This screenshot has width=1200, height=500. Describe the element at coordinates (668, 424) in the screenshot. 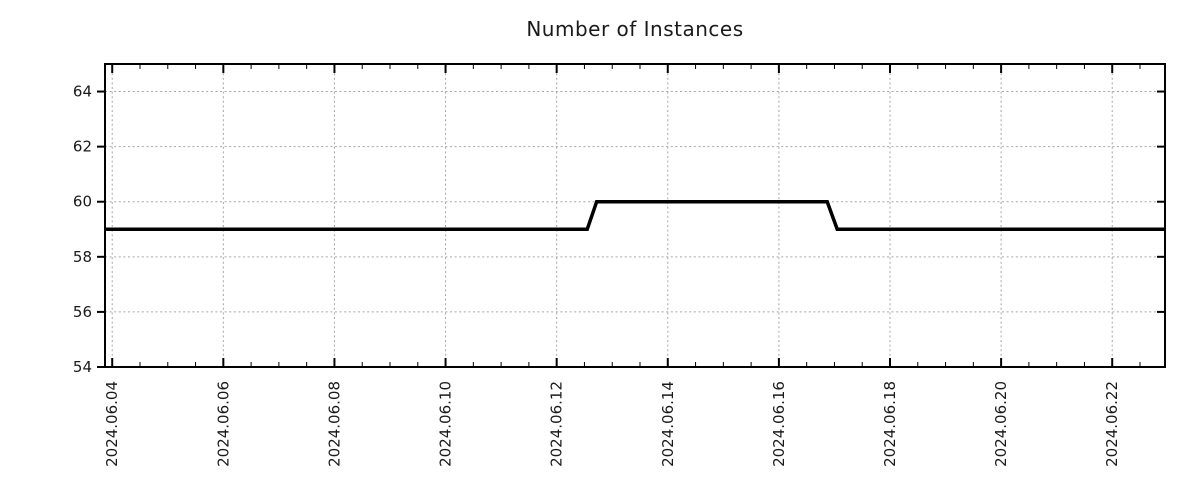

I see `x-tick-label: 2024.06.14` at that location.